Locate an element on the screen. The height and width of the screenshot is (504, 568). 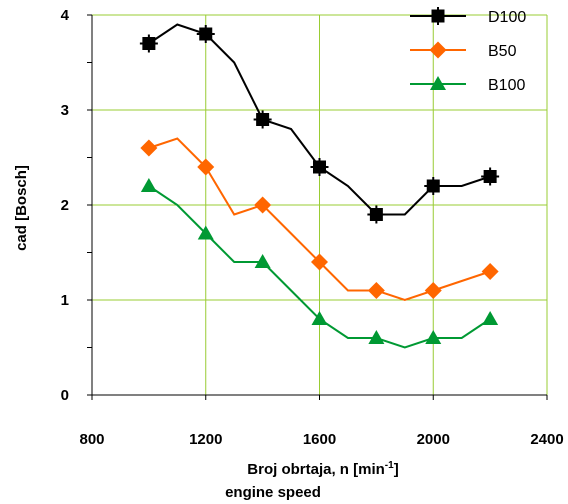
legend-label: B50 is located at coordinates (502, 51).